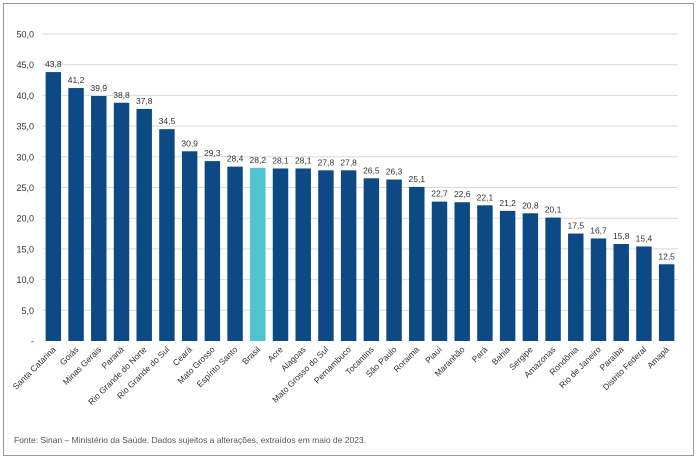 The height and width of the screenshot is (461, 699). Describe the element at coordinates (235, 159) in the screenshot. I see `data-label: 28,4` at that location.